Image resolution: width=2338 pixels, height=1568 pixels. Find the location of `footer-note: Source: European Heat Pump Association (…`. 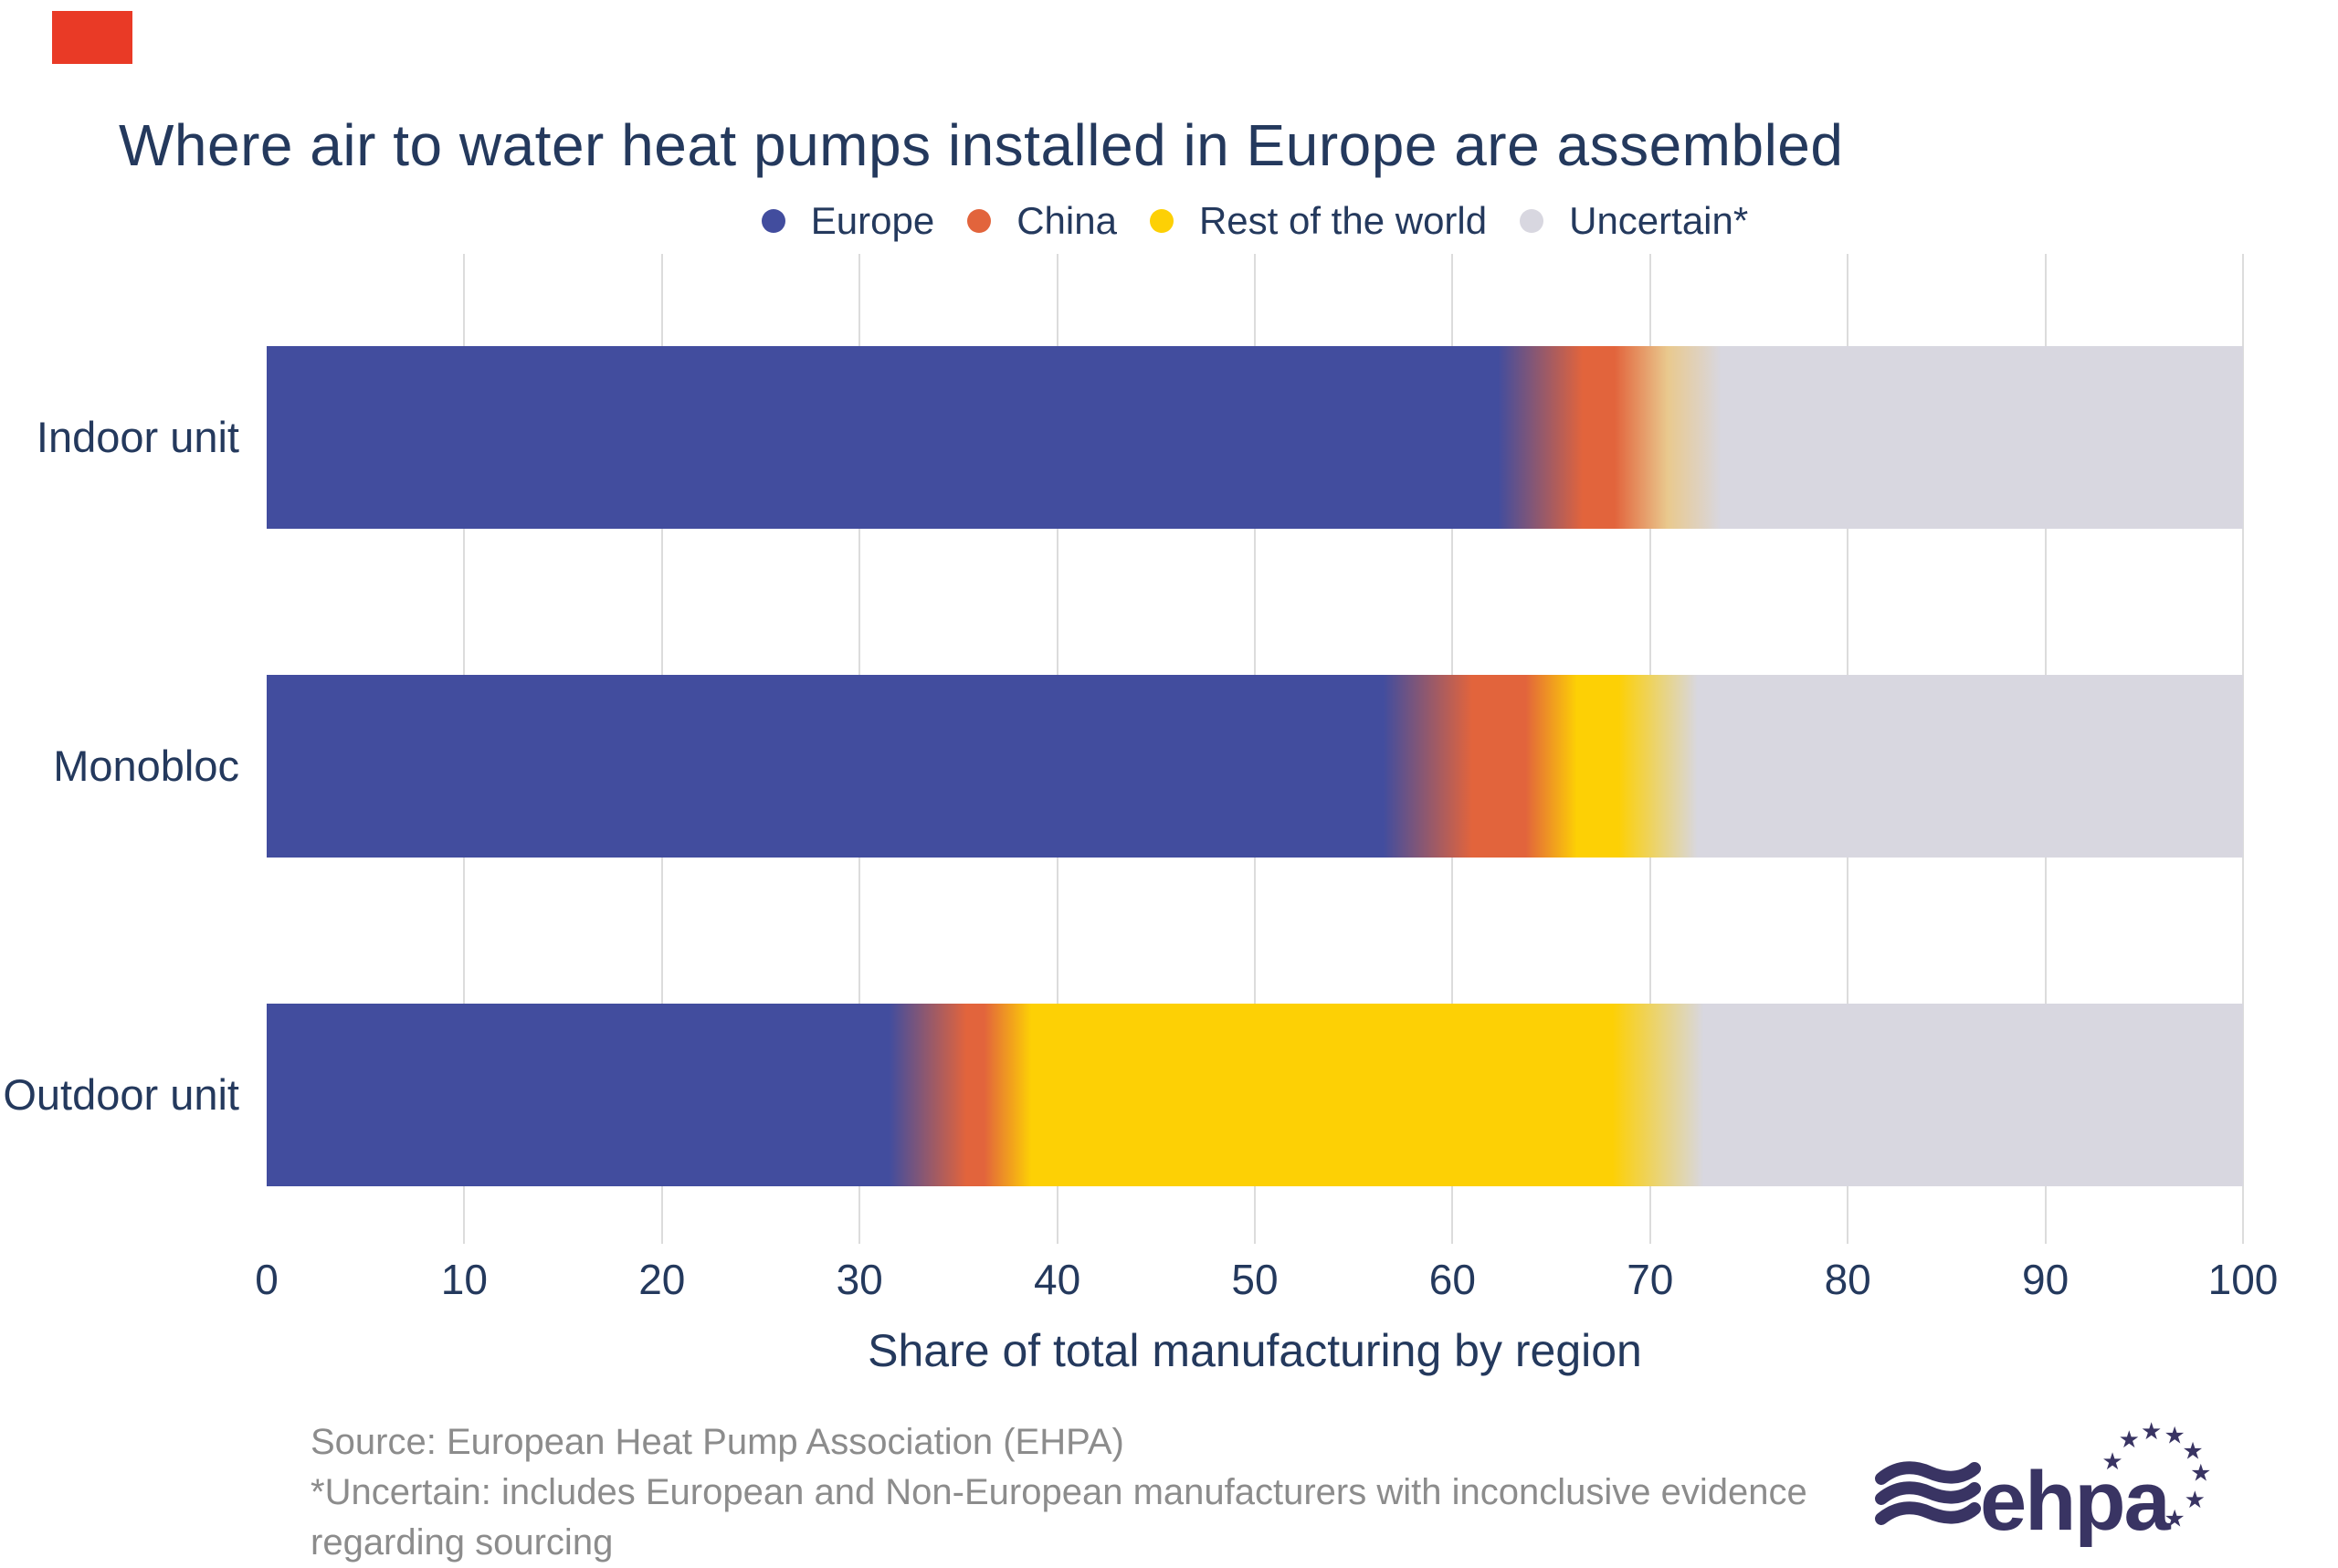

footer-note: Source: European Heat Pump Association (… is located at coordinates (1059, 1492).